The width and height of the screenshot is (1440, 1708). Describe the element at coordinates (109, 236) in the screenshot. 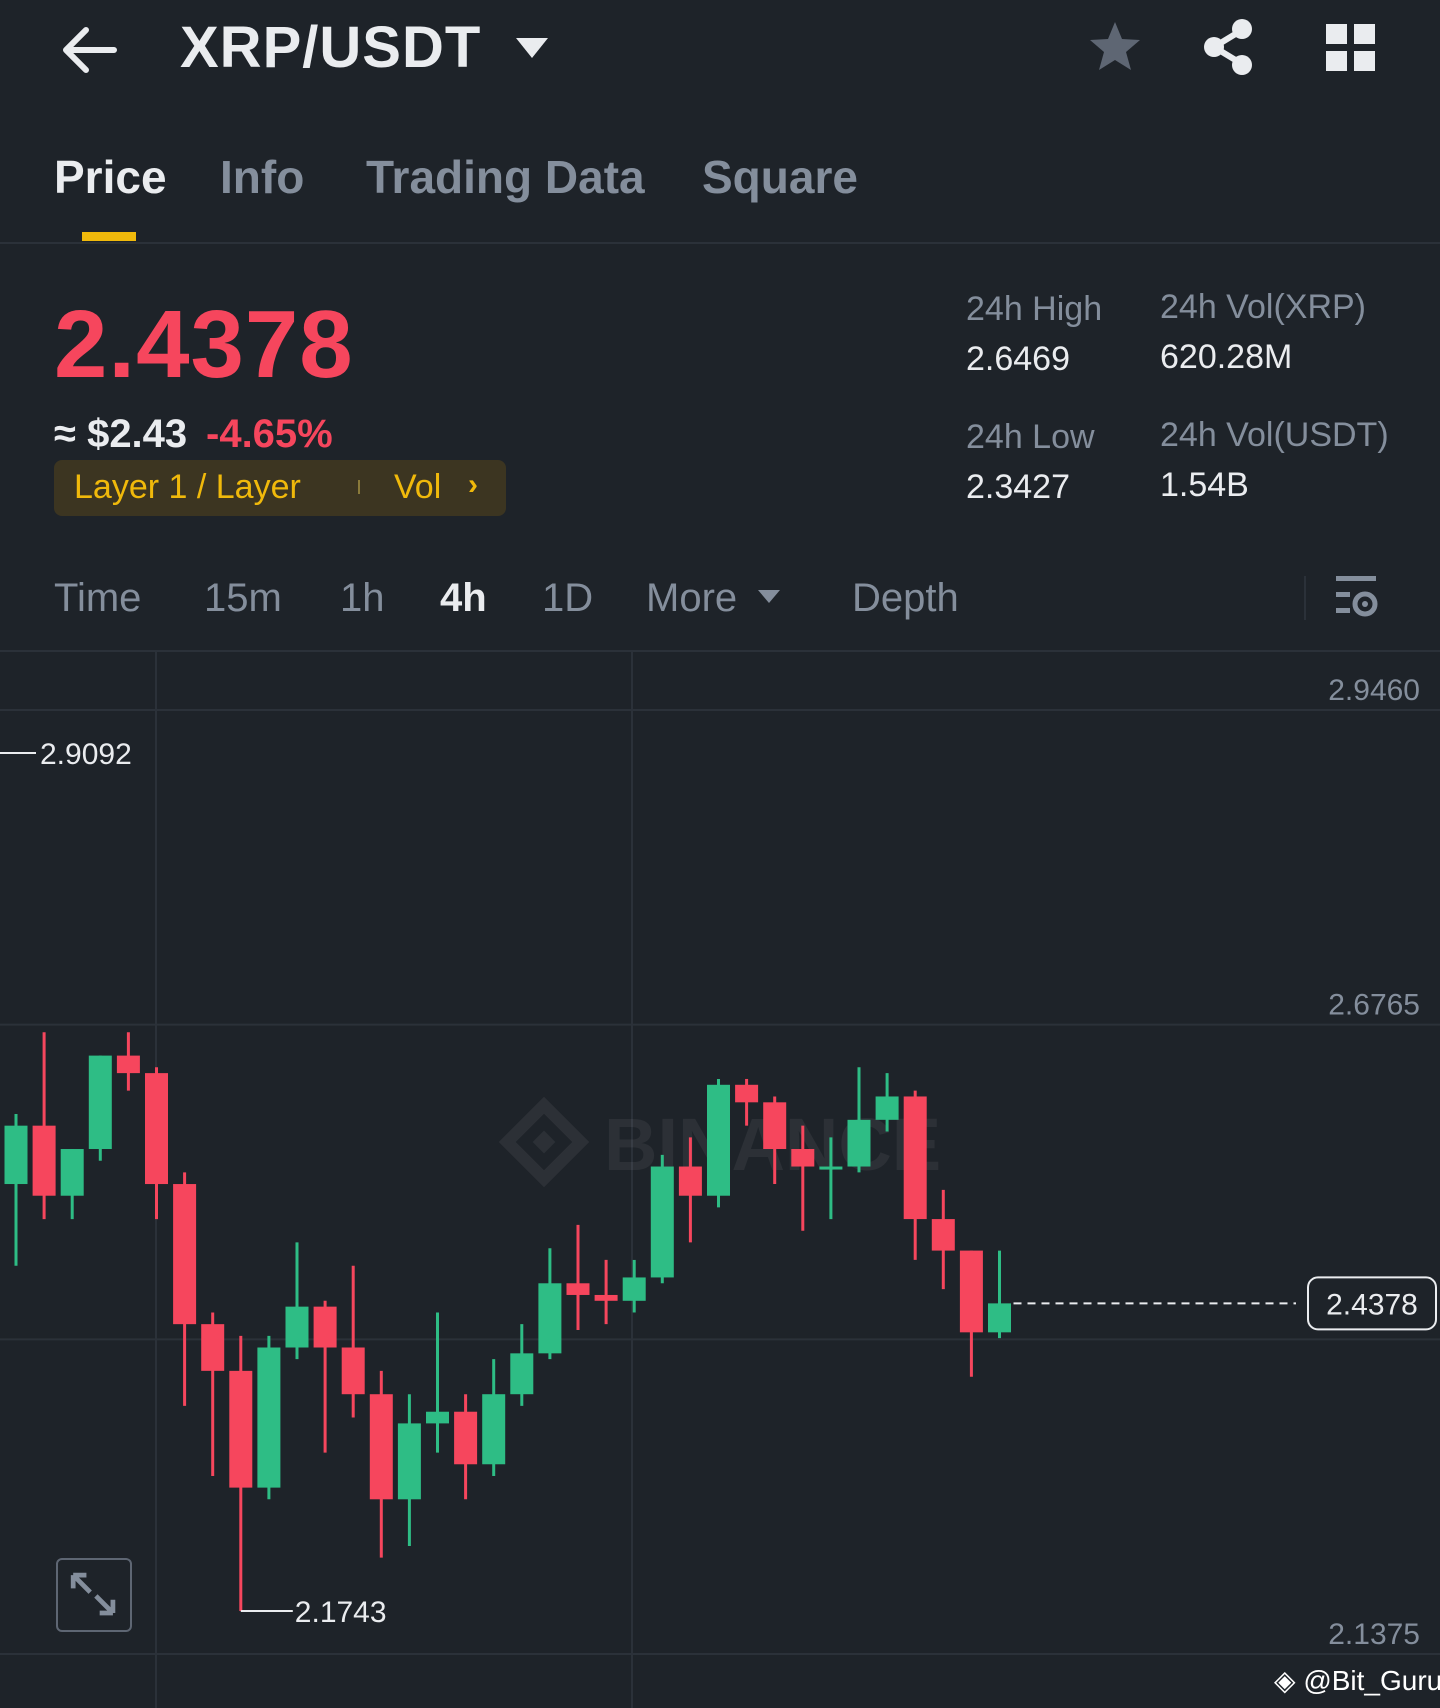

I see `active-tab-indicator` at that location.